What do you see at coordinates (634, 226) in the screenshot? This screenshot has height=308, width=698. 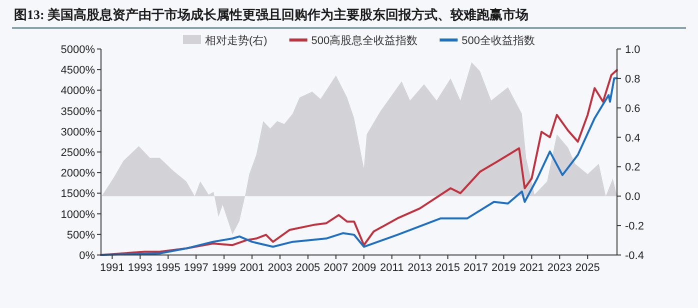 I see `y2-tick-label: -0.2` at bounding box center [634, 226].